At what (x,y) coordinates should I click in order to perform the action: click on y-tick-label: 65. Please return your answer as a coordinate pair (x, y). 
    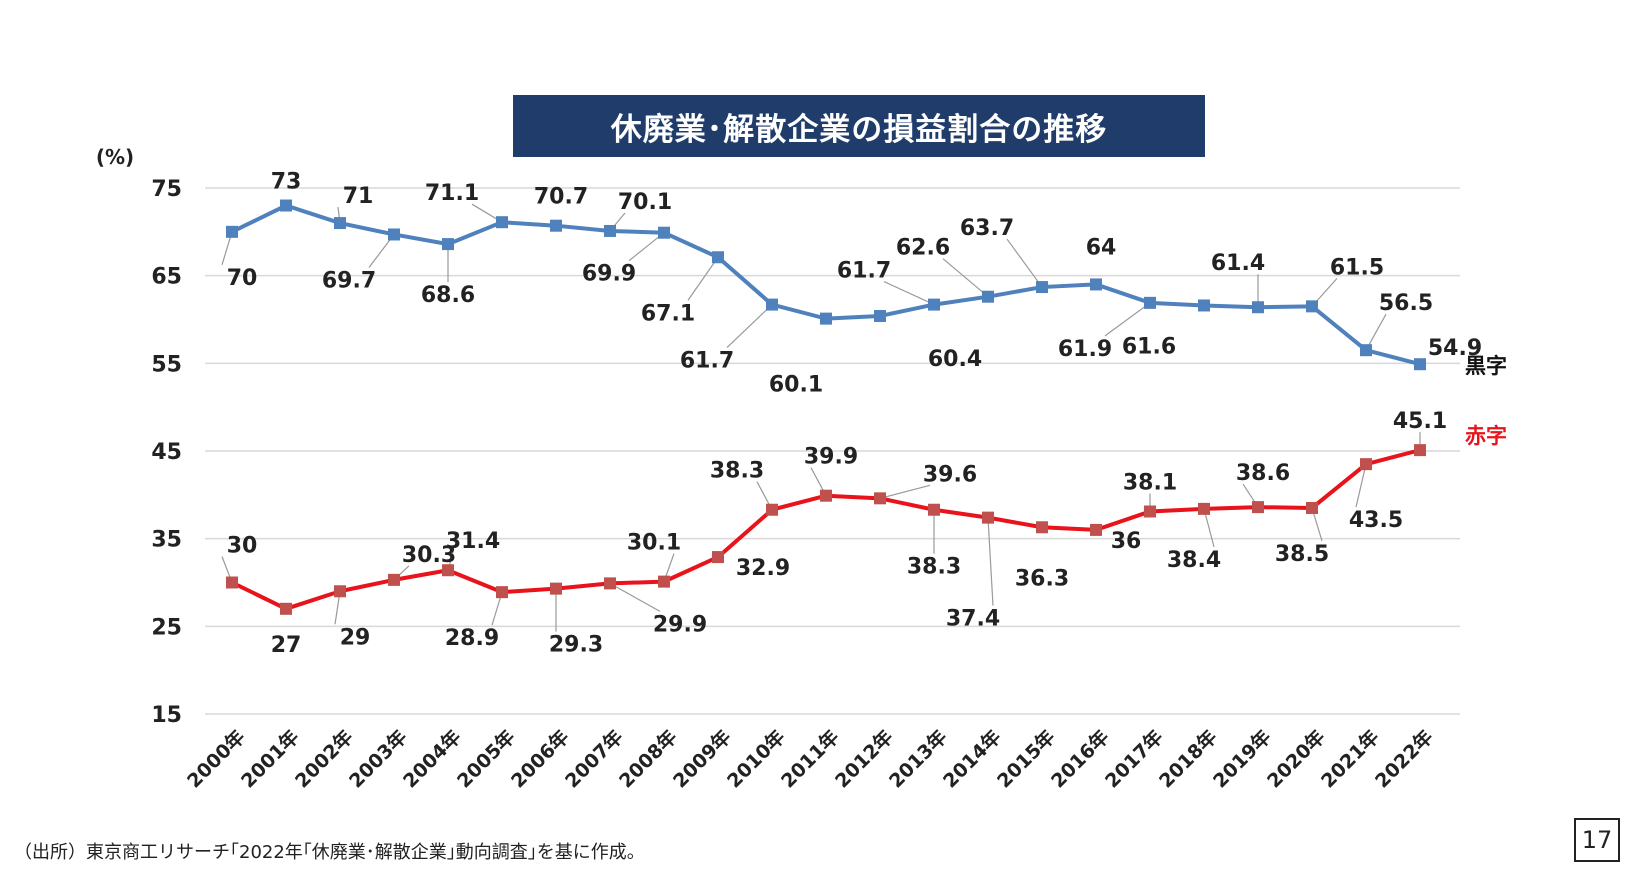
    Looking at the image, I should click on (166, 277).